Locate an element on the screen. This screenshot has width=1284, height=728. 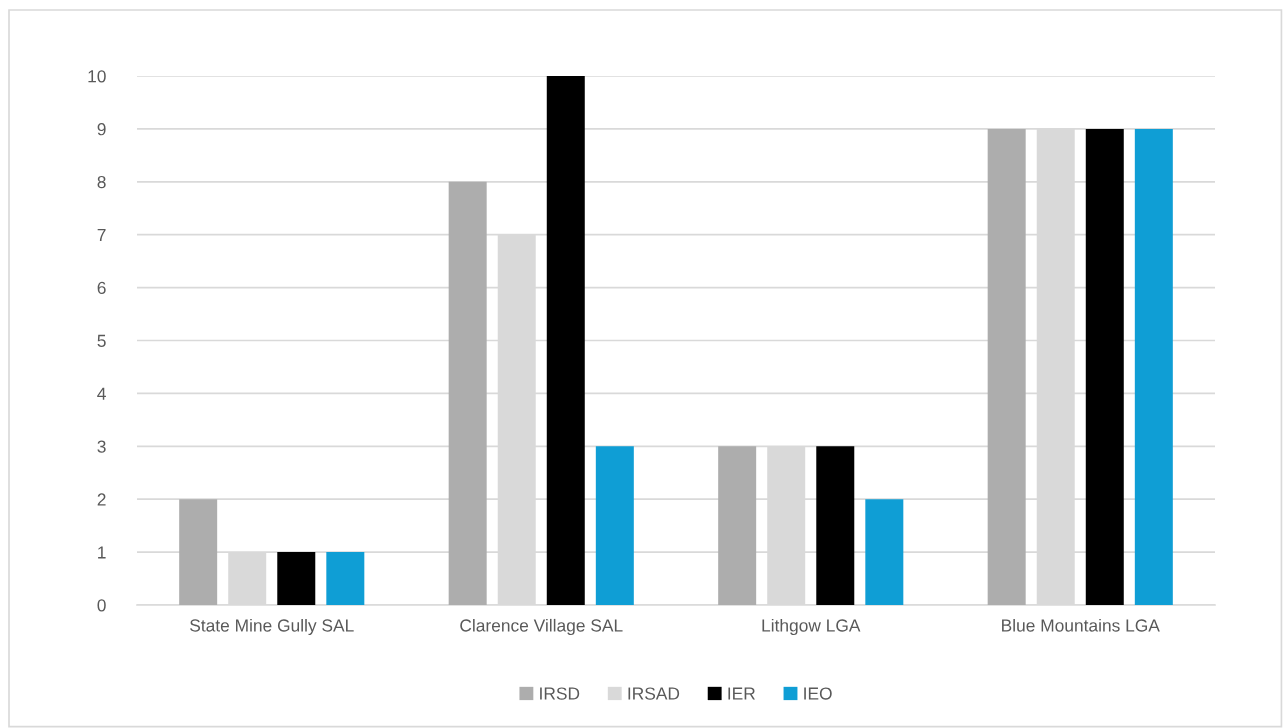
y-tick-label: 5 is located at coordinates (101, 340).